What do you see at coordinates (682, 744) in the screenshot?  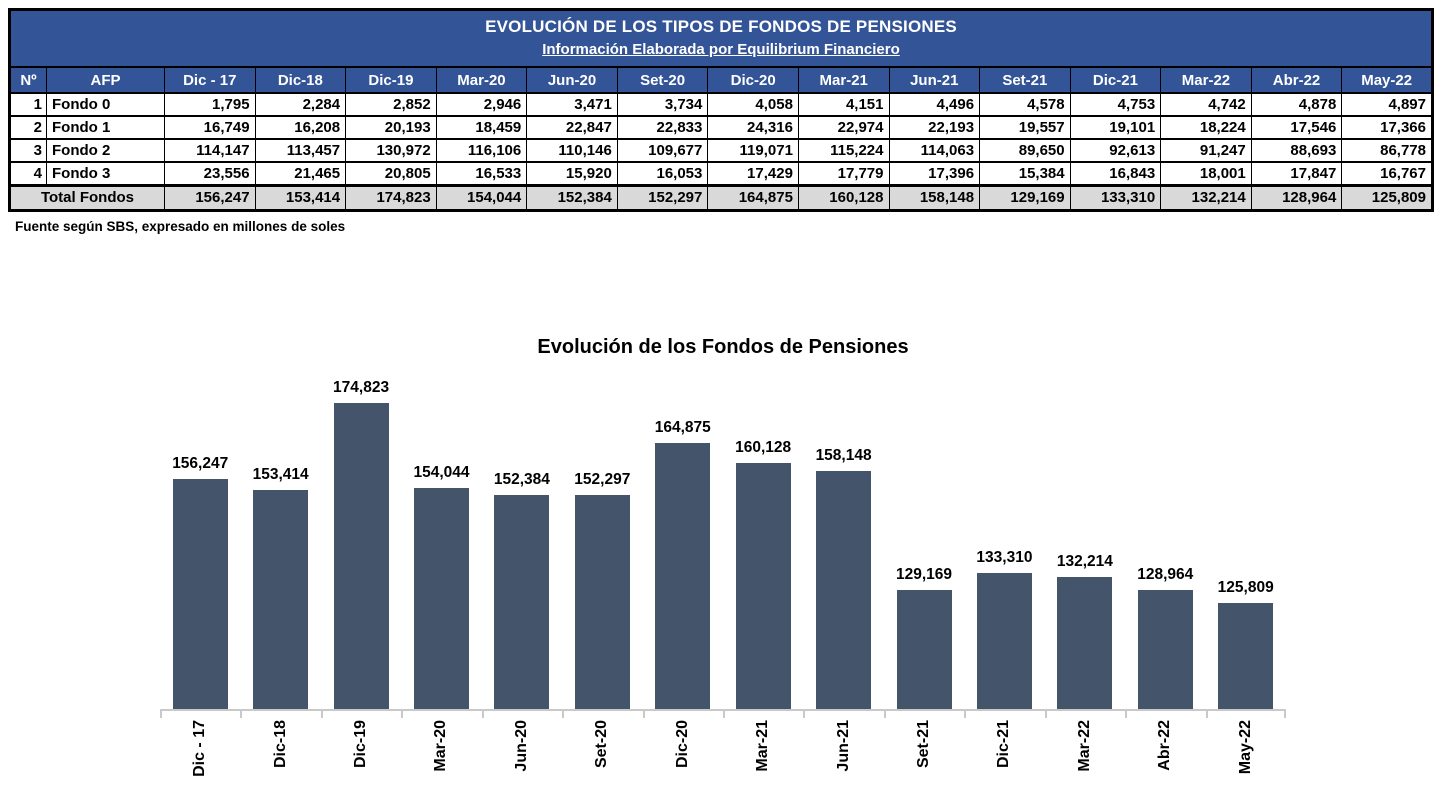 I see `x-axis-label: Dic-20` at bounding box center [682, 744].